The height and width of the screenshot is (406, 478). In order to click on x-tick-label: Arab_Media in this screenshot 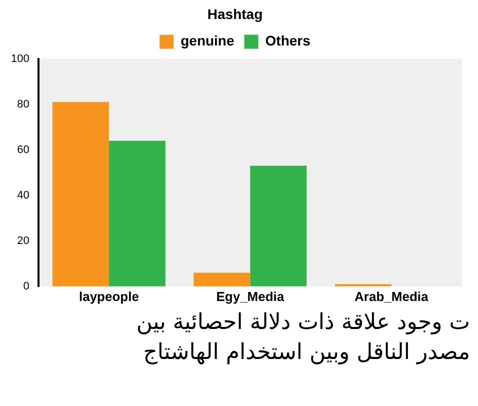, I will do `click(391, 296)`.